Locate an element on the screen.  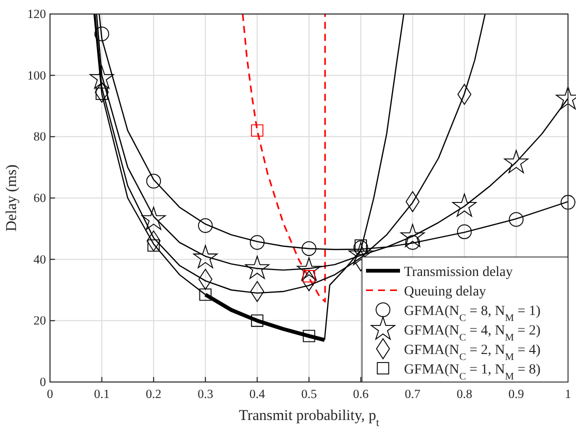
y-axis-title: Delay (ms) is located at coordinates (12, 198).